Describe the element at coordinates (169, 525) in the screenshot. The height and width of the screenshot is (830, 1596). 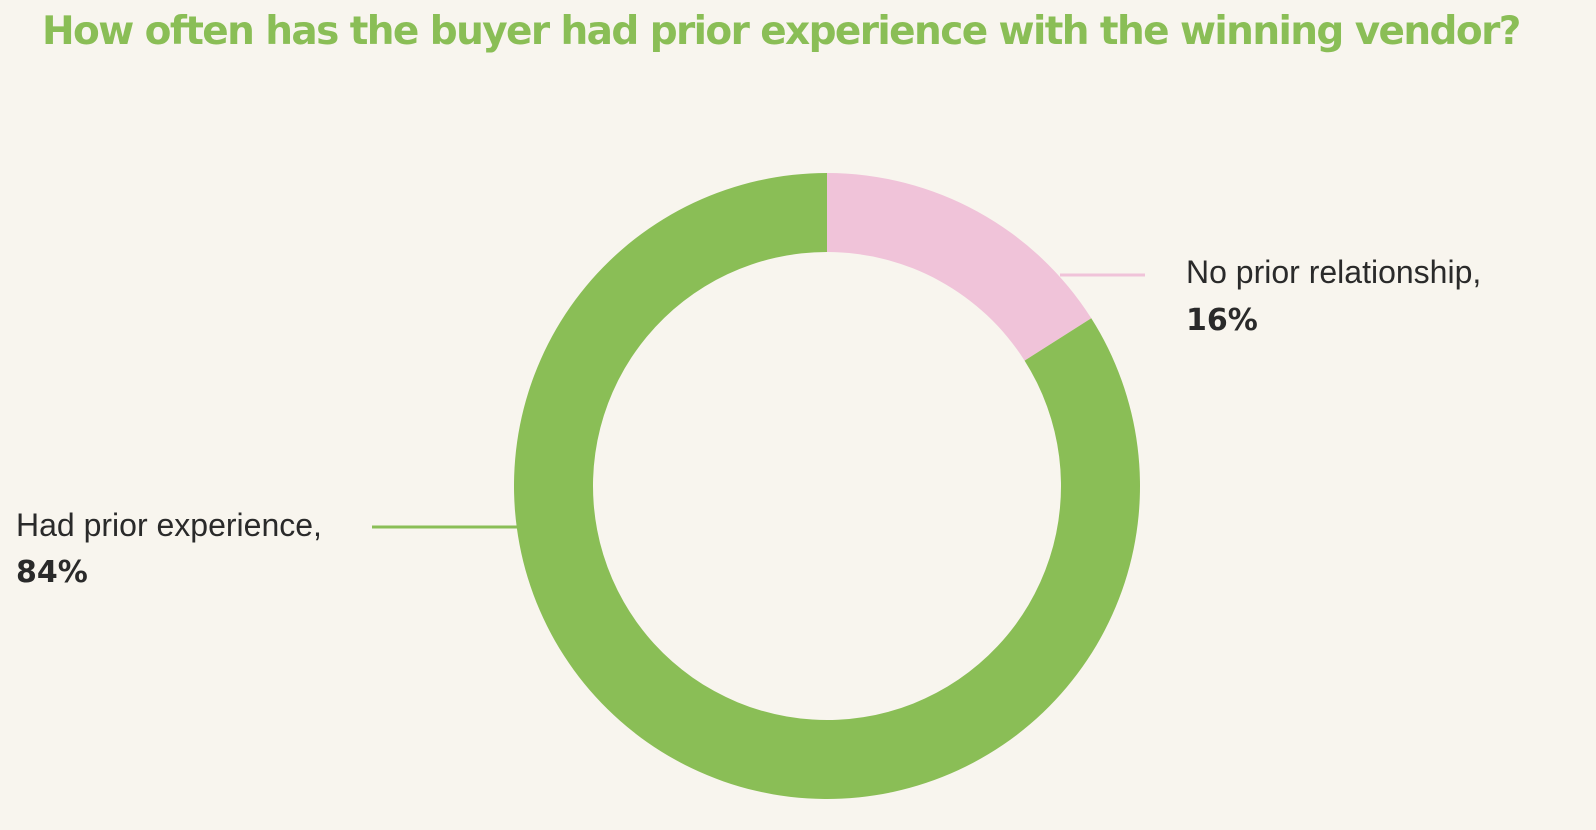
I see `slice-label-had-prior-experience: Had prior experience,` at that location.